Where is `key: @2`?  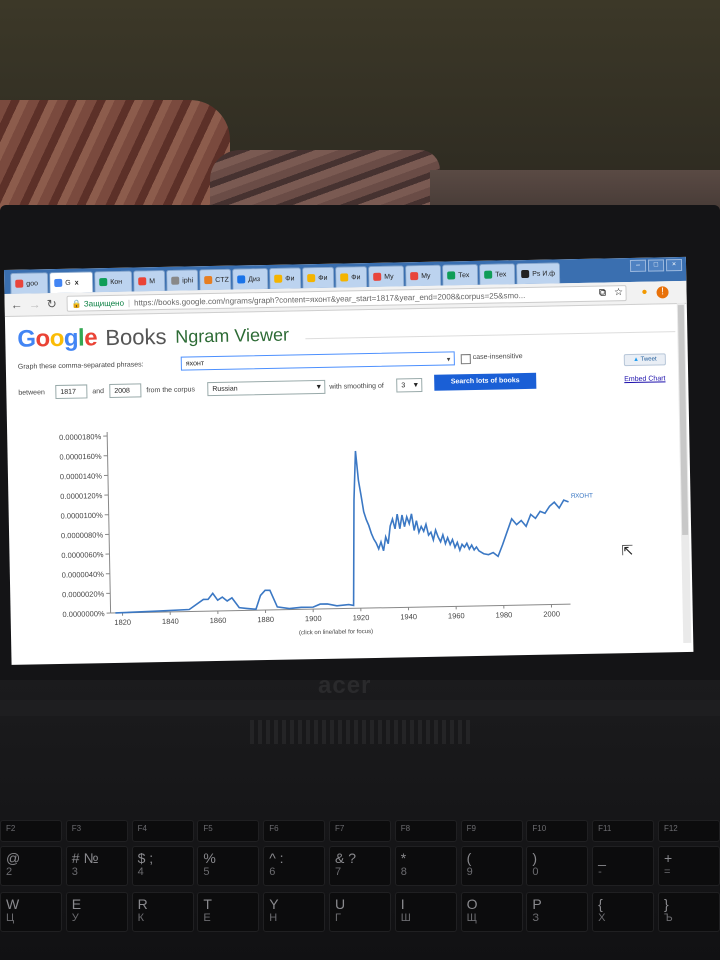 key: @2 is located at coordinates (31, 866).